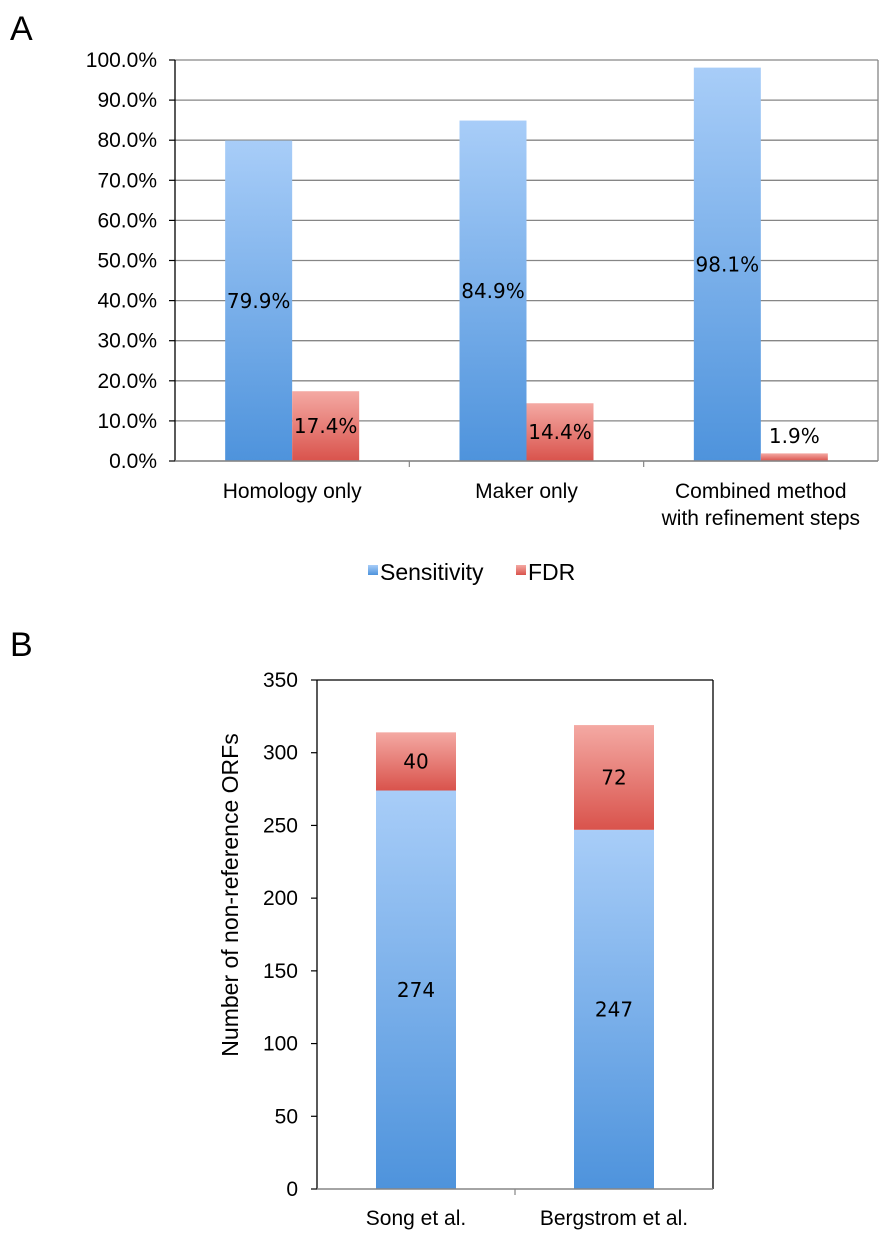 This screenshot has height=1235, width=879. Describe the element at coordinates (21, 29) in the screenshot. I see `panel-a-letter: A` at that location.